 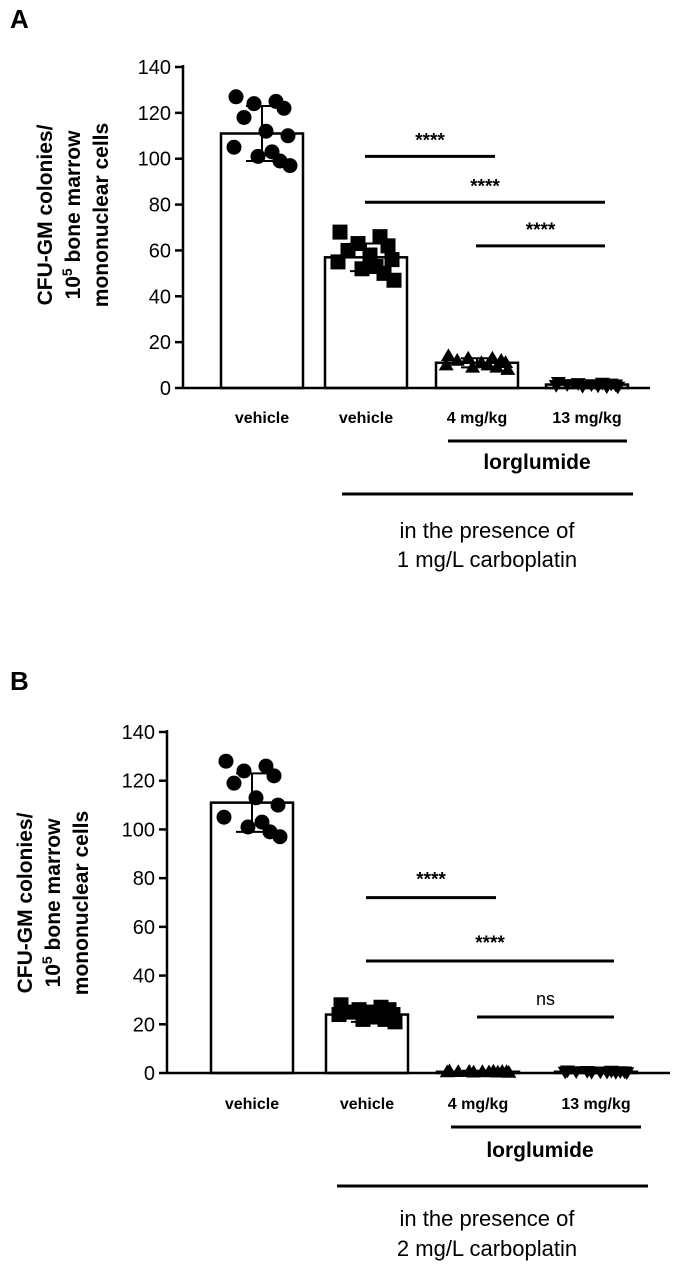 I want to click on condition-label-line-2: 2 mg/L carboplatin, so click(x=487, y=1248).